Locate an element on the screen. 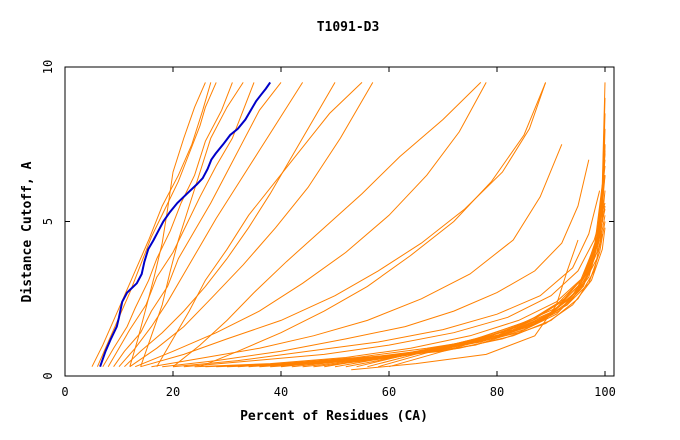  y-tick-label-10: 10 is located at coordinates (48, 67).